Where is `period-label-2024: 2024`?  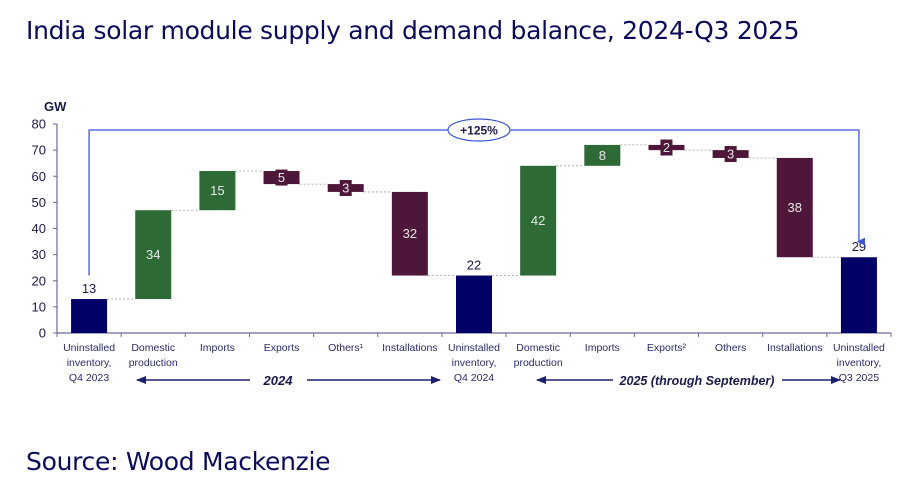
period-label-2024: 2024 is located at coordinates (278, 380).